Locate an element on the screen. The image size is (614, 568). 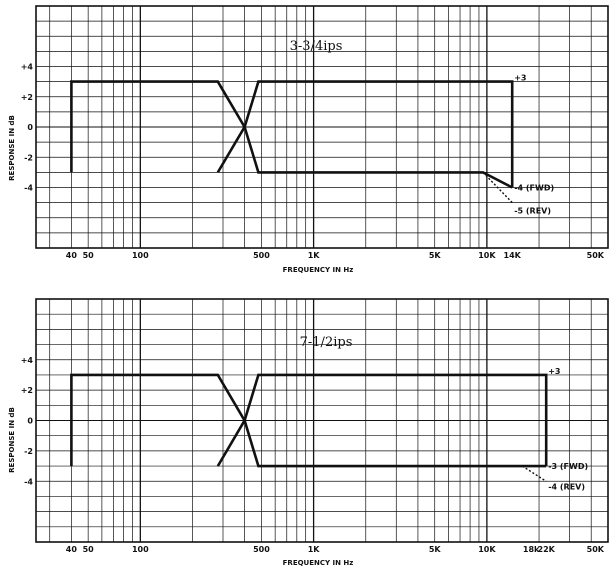
annotation-label: -4 (REV) is located at coordinates (566, 486).